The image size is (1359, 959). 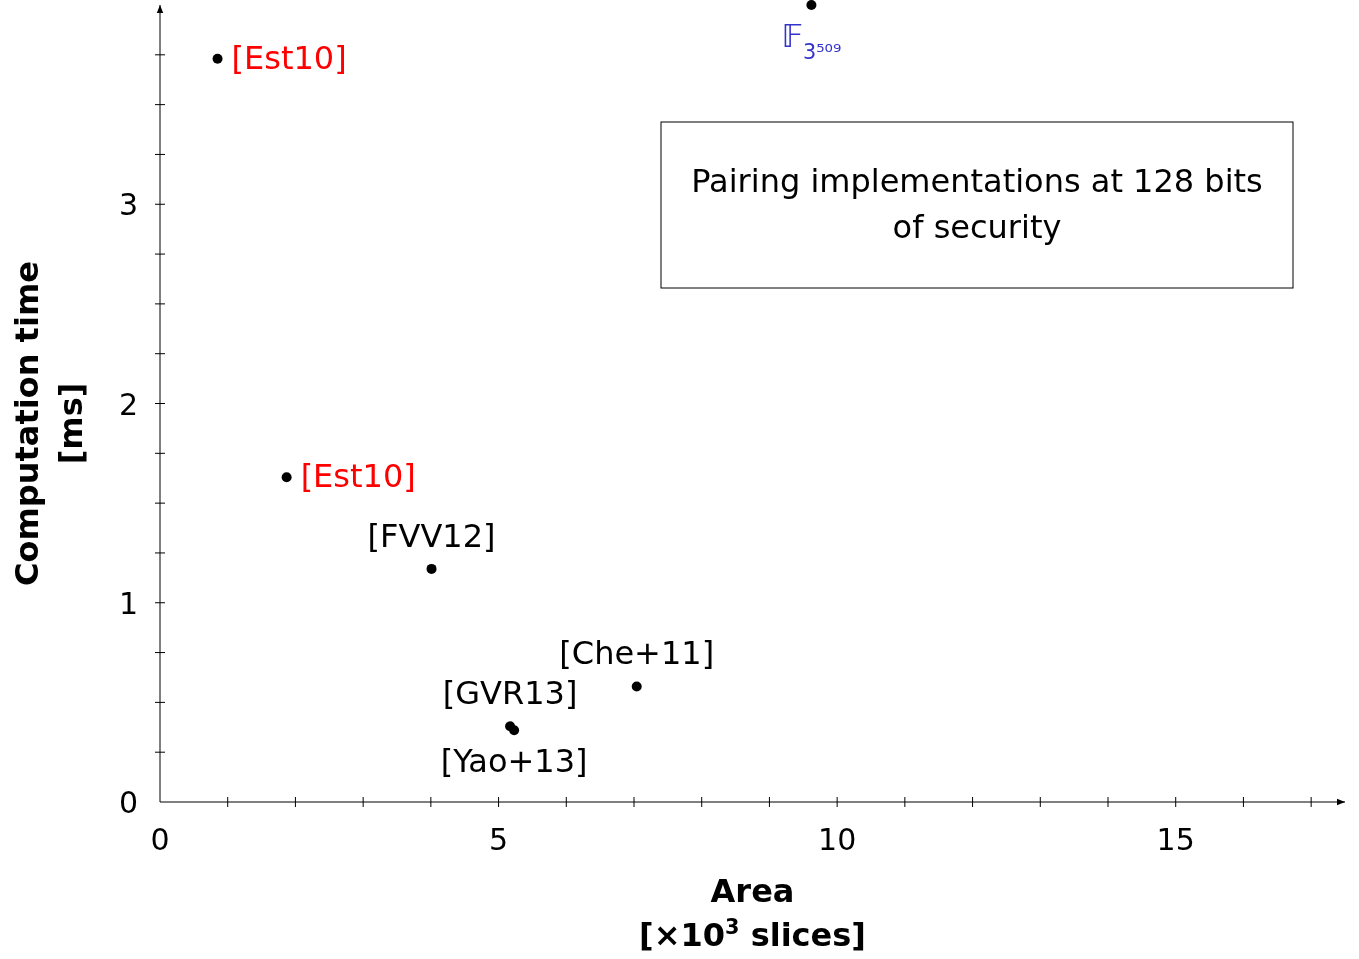 What do you see at coordinates (811, 40) in the screenshot?
I see `annotation: 𝔽$_{3⁵⁰⁹}$` at bounding box center [811, 40].